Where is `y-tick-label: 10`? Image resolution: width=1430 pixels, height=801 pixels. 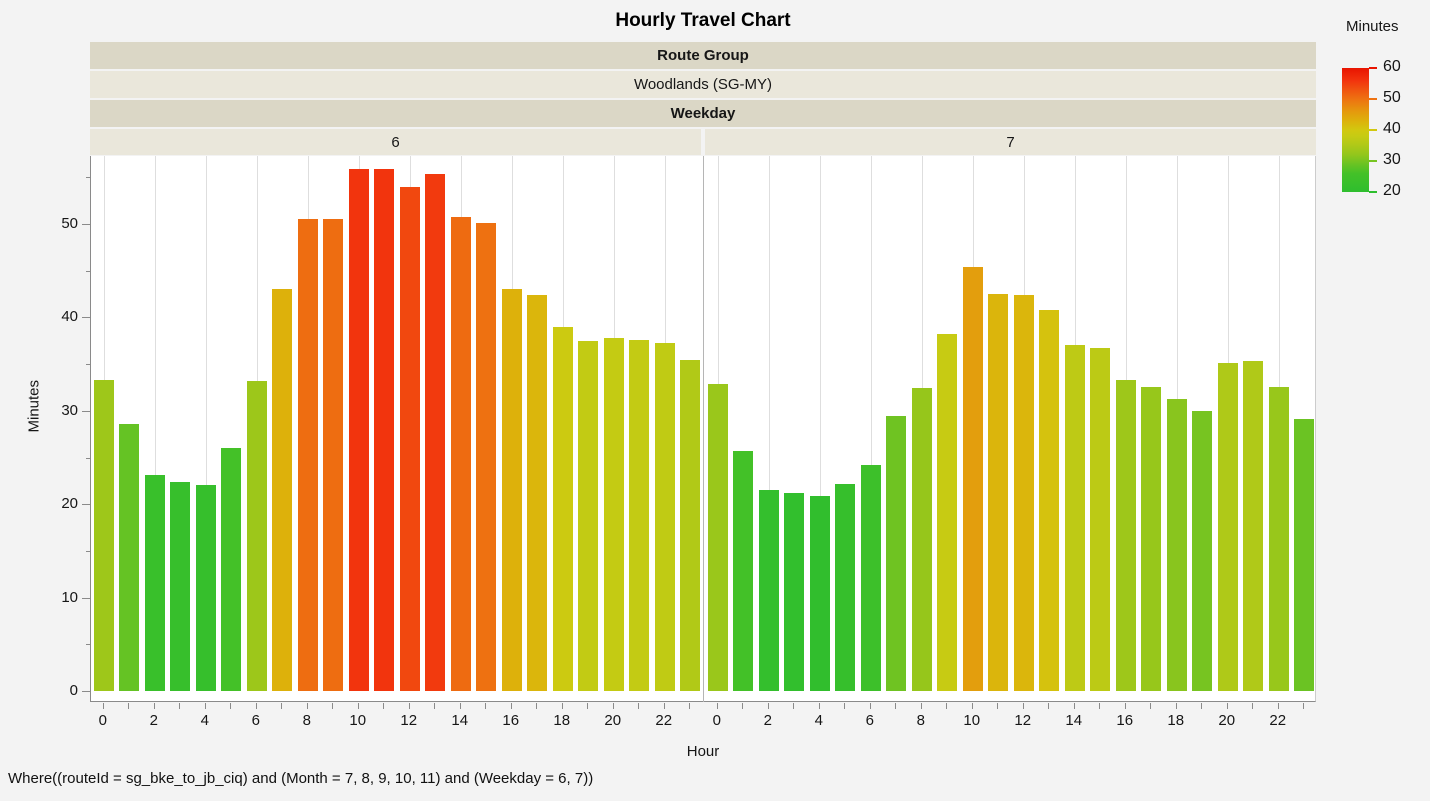 y-tick-label: 10 is located at coordinates (69, 597).